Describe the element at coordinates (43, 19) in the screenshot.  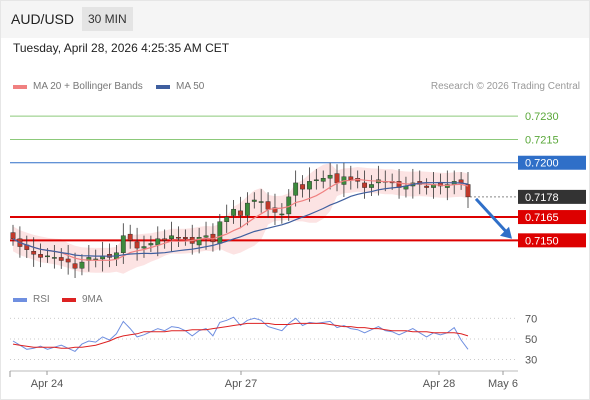
I see `symbol-label: AUD/USD` at that location.